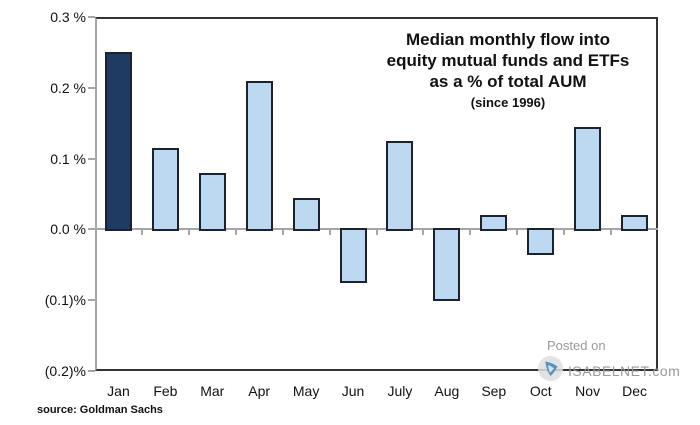 This screenshot has height=425, width=700. What do you see at coordinates (447, 265) in the screenshot?
I see `bar-aug` at bounding box center [447, 265].